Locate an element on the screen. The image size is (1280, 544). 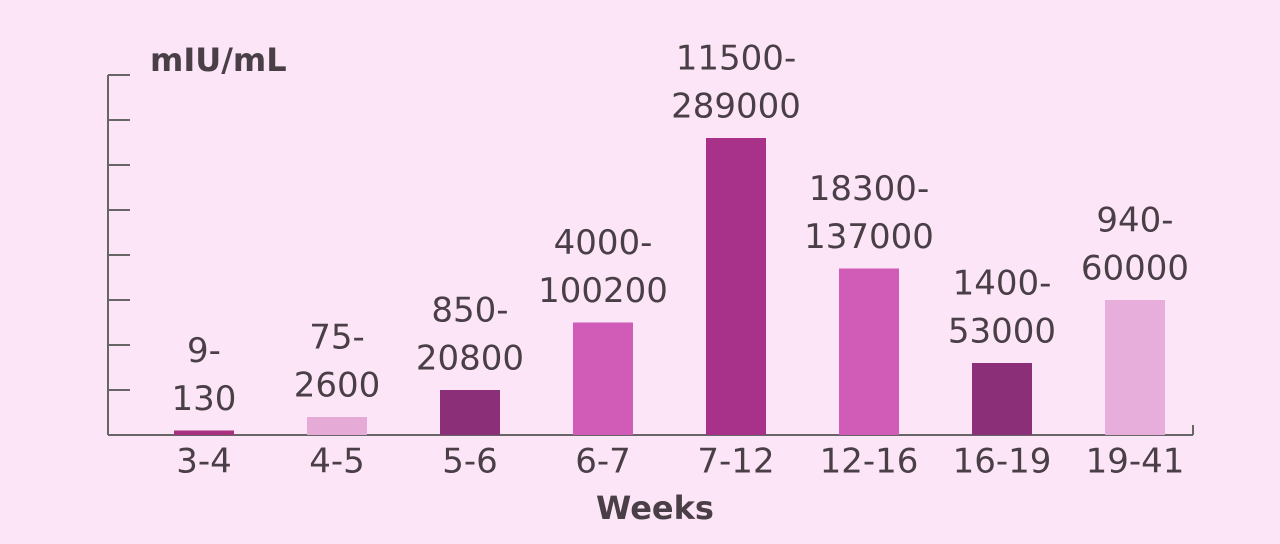
x-tick-label: 4-5 is located at coordinates (337, 462).